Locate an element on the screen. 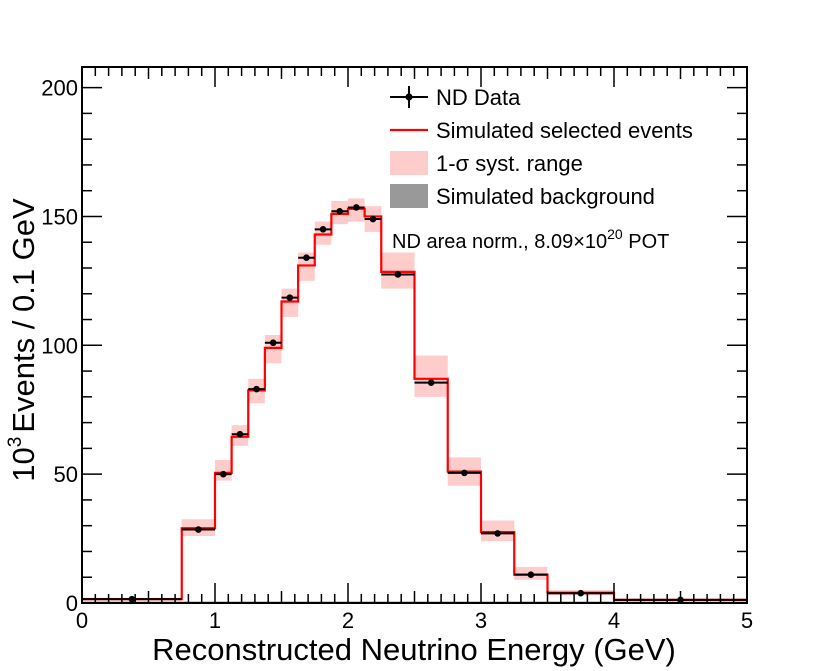 This screenshot has width=830, height=671. legend-label: Simulated background is located at coordinates (545, 196).